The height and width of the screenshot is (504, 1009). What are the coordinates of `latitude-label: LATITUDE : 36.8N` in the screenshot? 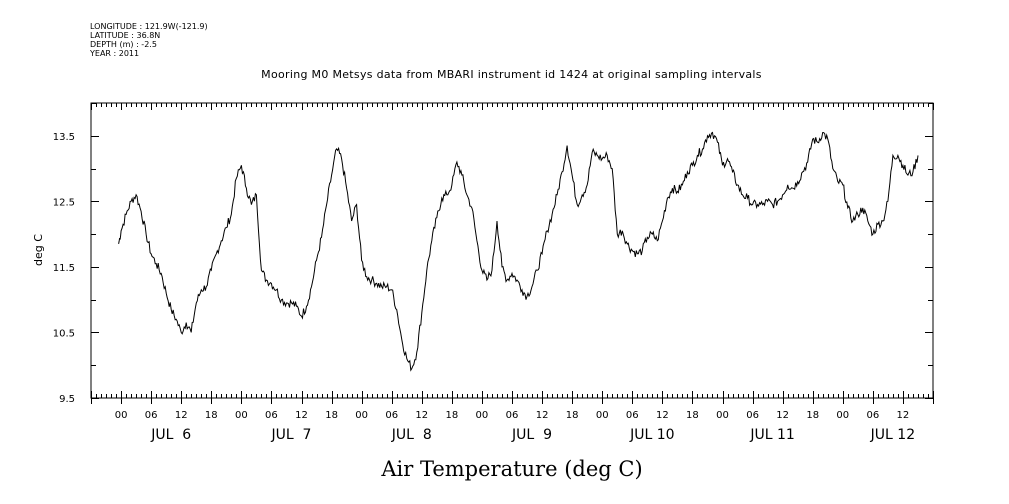 It's located at (125, 35).